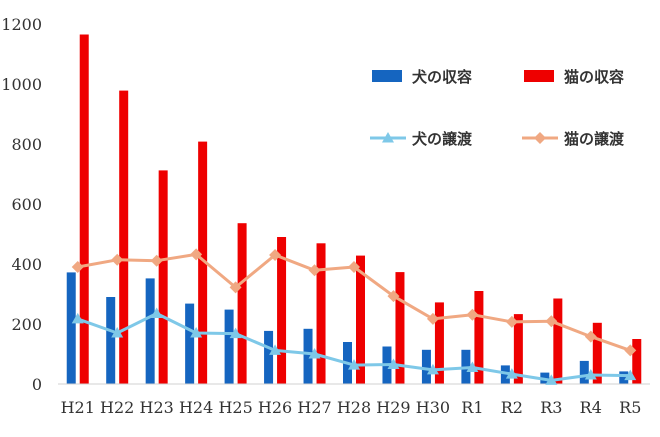  What do you see at coordinates (442, 77) in the screenshot?
I see `legend-label: 犬の収容` at bounding box center [442, 77].